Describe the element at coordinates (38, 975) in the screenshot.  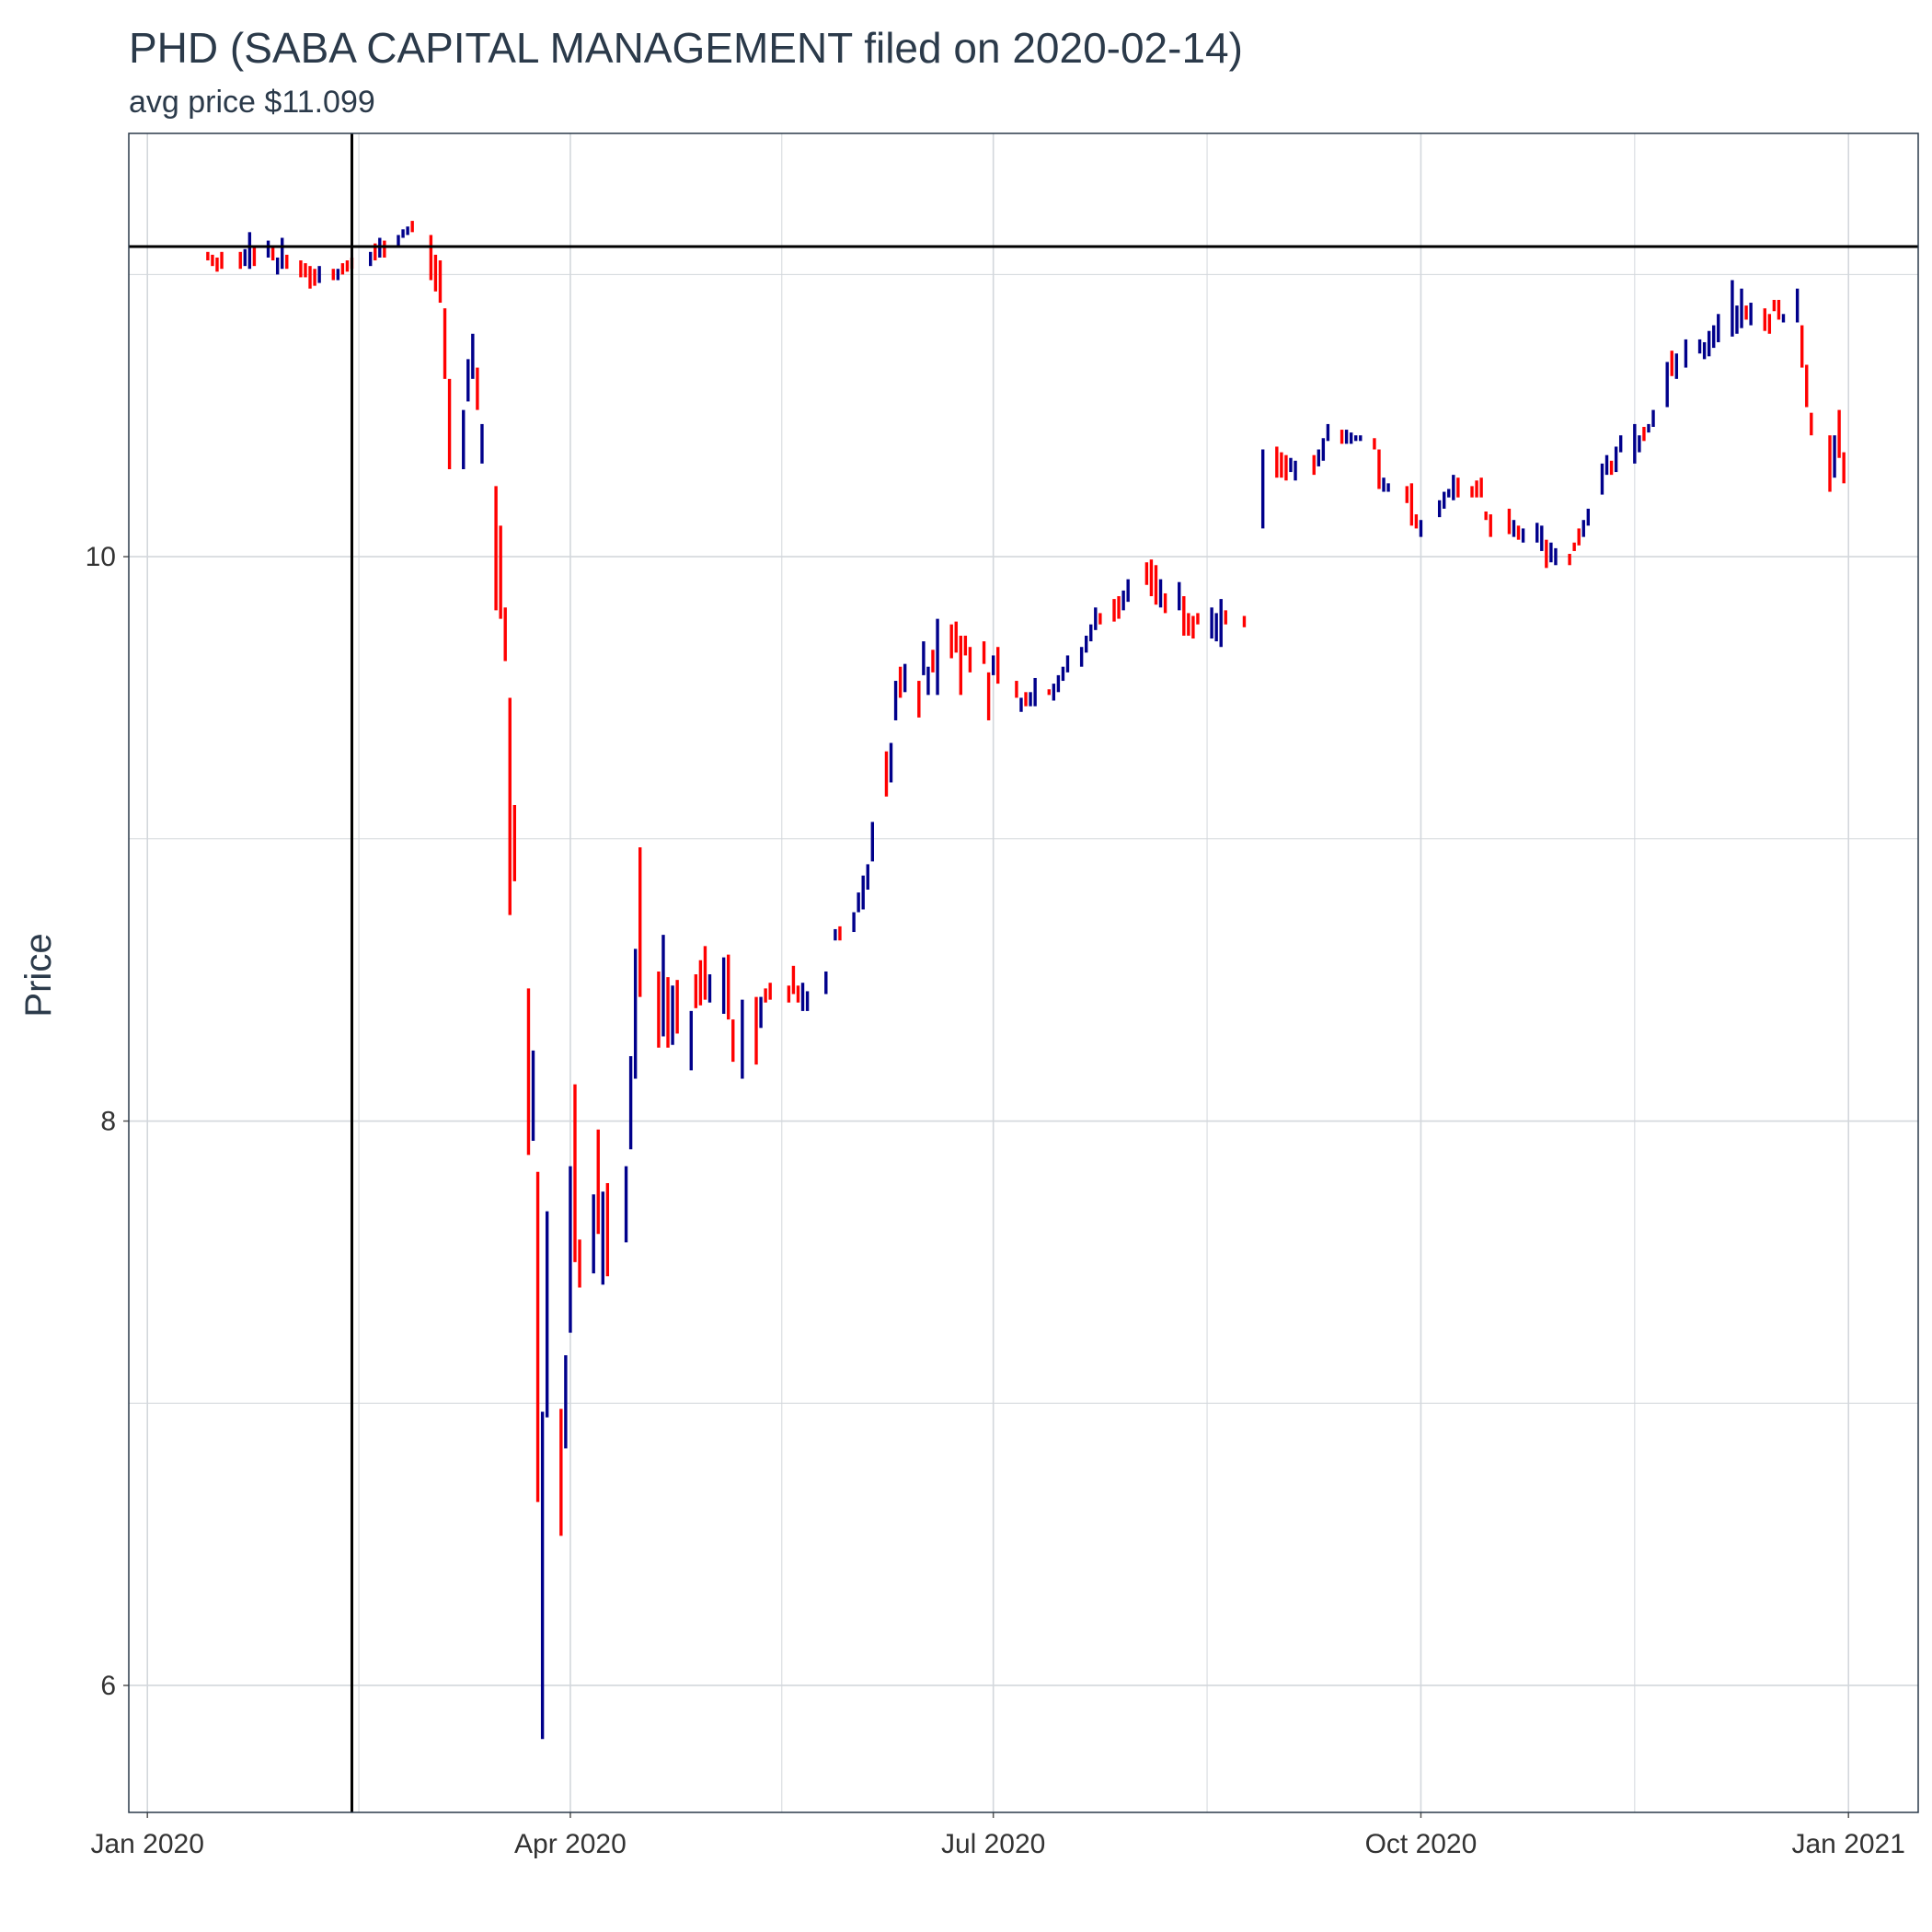
I see `y-axis-label: Price` at that location.